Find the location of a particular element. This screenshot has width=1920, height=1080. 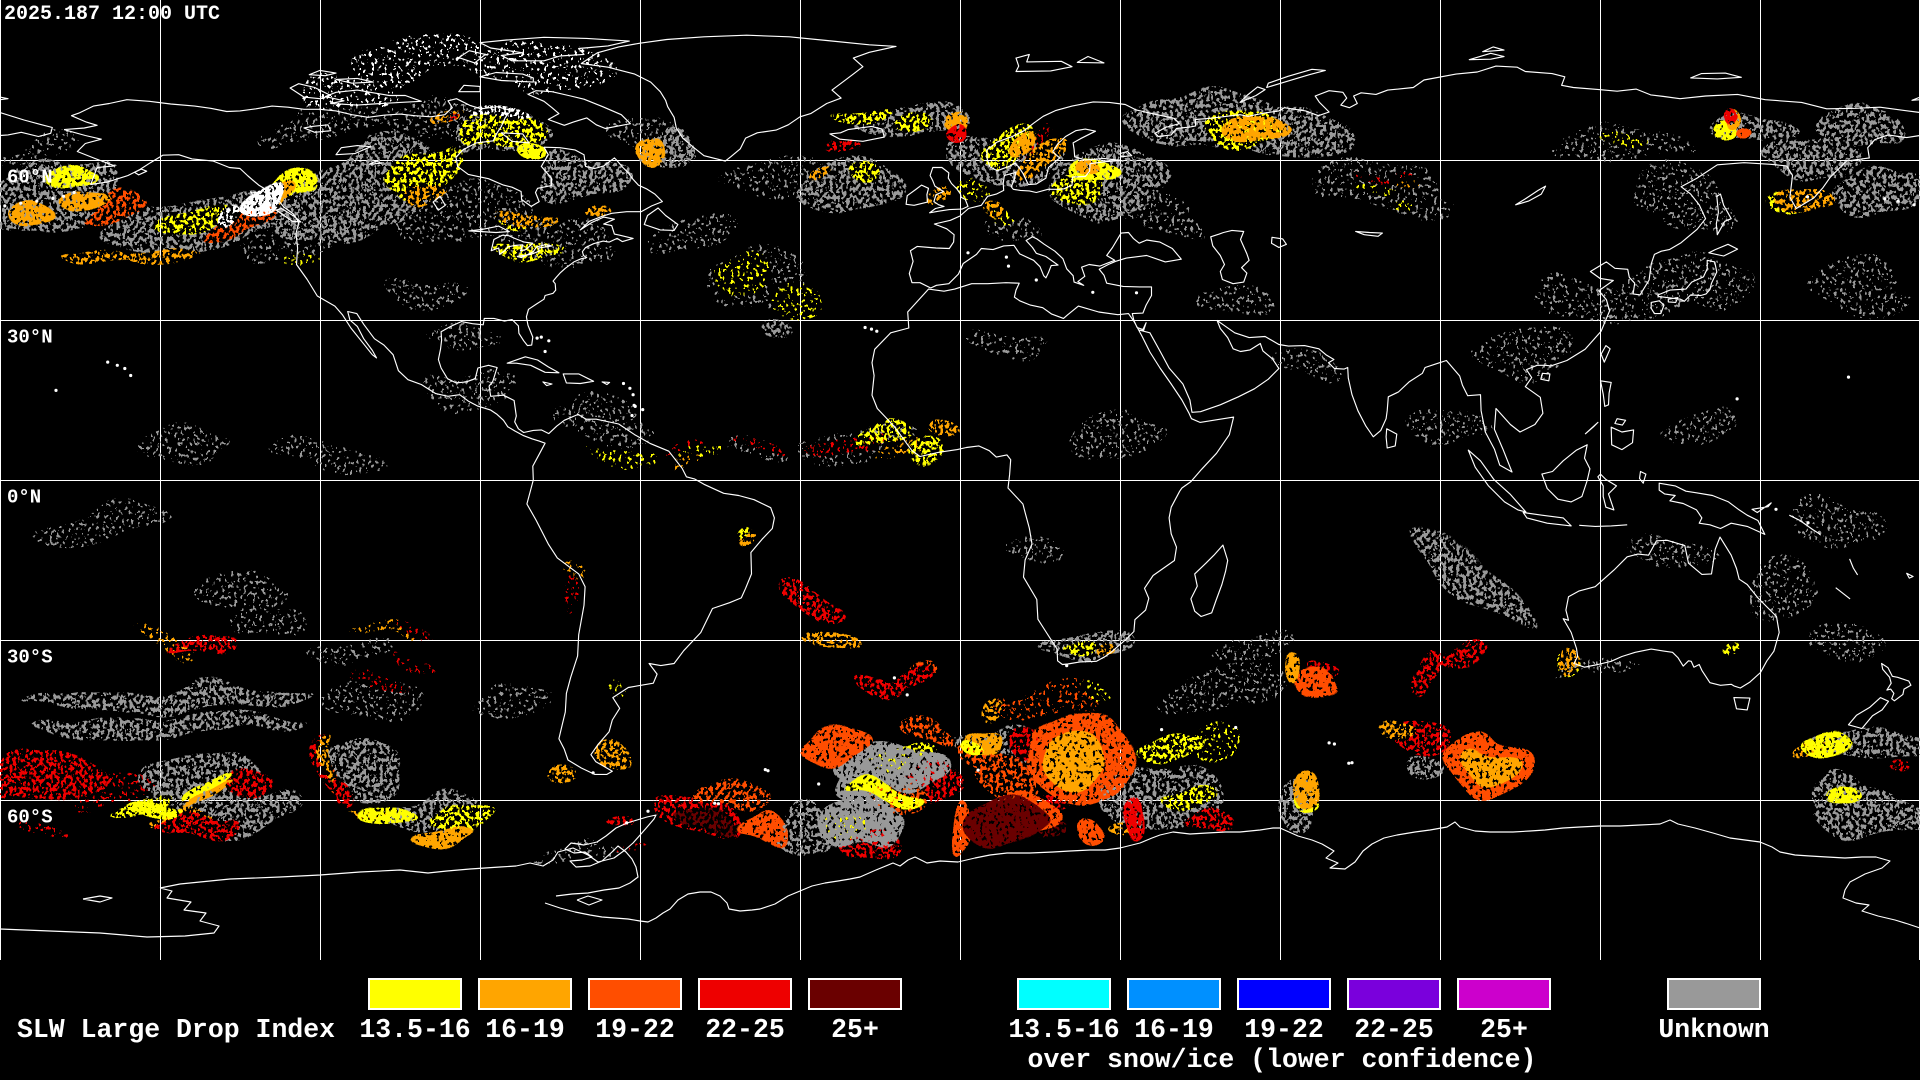

svg-text:over snow/ice (lower confidenc: over snow/ice (lower confidence) is located at coordinates (1282, 1060).